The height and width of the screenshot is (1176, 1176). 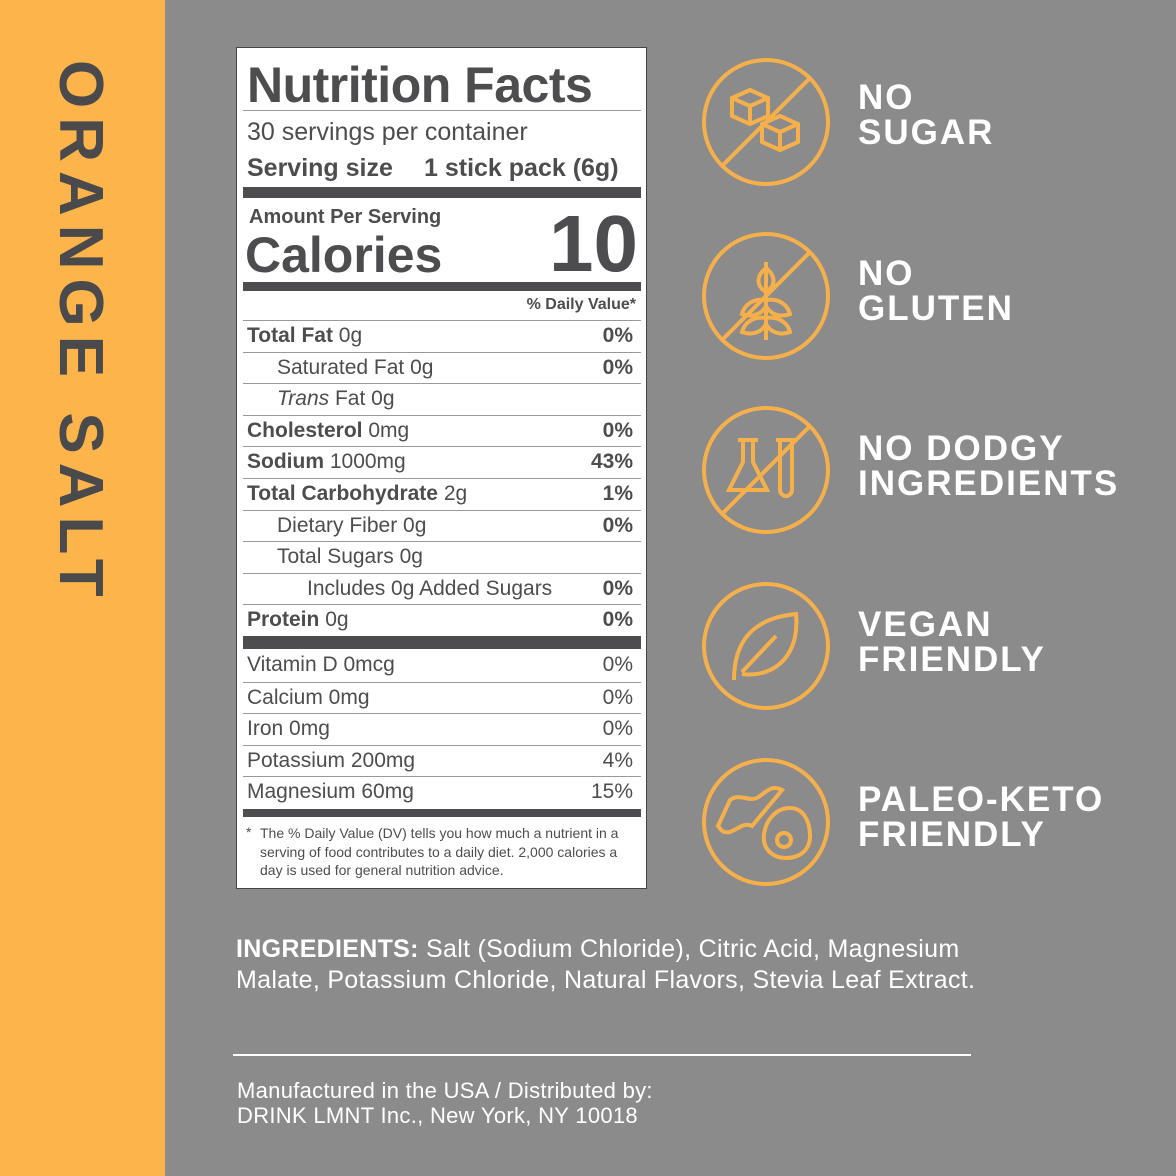 What do you see at coordinates (305, 430) in the screenshot?
I see `nutrient-name: Cholesterol` at bounding box center [305, 430].